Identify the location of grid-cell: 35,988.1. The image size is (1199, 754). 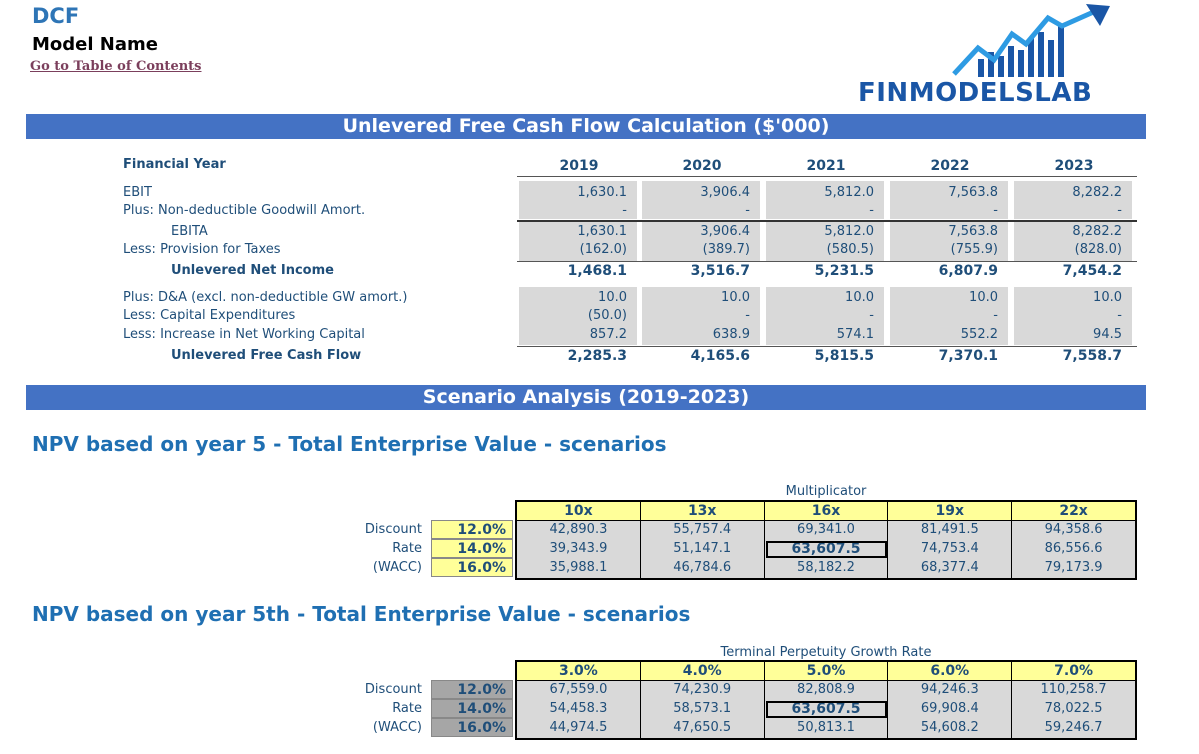
(579, 568).